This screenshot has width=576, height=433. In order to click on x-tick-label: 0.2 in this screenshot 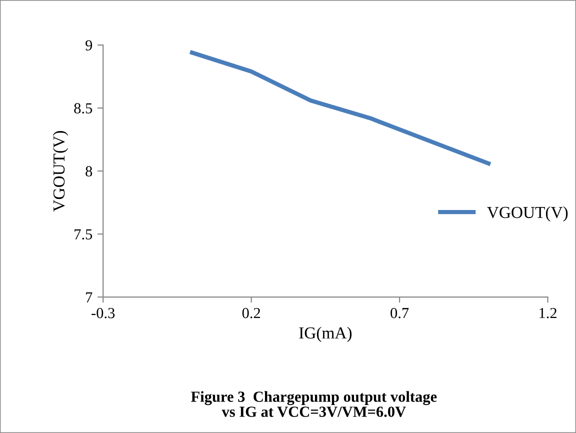, I will do `click(251, 313)`.